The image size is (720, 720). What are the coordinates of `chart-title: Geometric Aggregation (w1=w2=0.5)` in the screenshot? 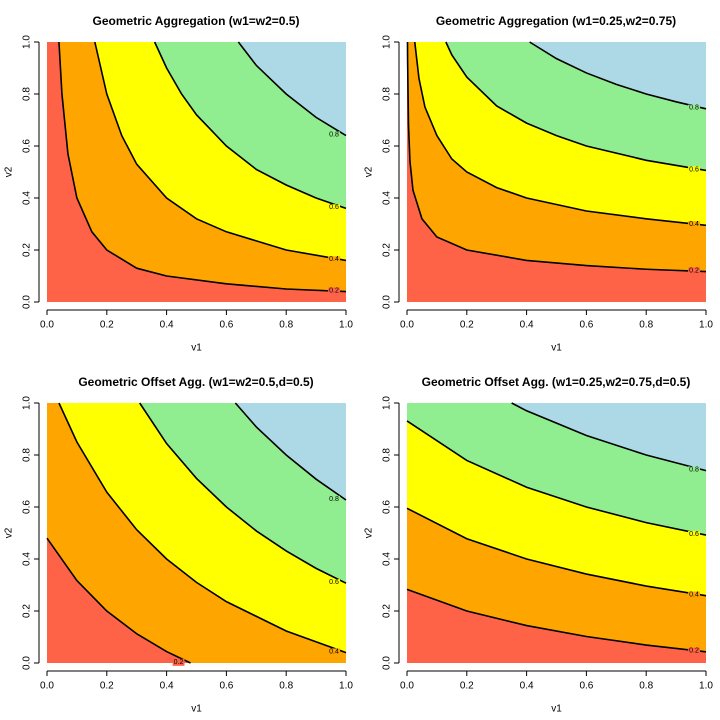 It's located at (196, 21).